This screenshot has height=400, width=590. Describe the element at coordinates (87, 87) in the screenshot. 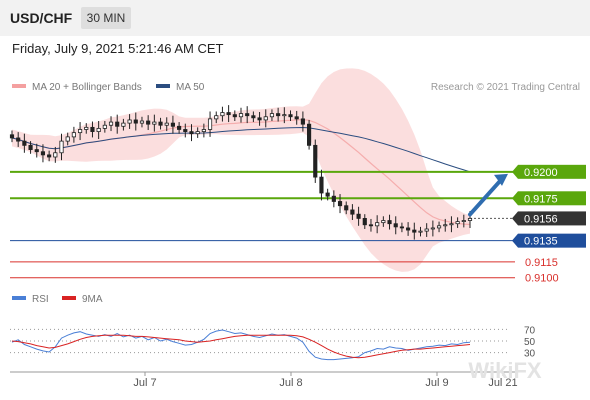

I see `legend-bollinger-label: MA 20 + Bollinger Bands` at that location.